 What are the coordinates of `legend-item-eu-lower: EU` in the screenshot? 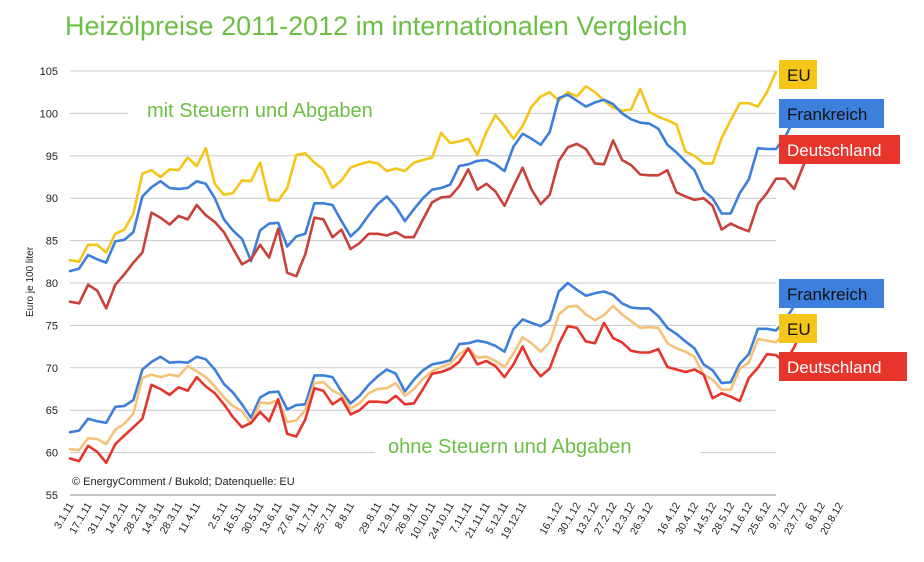 It's located at (798, 328).